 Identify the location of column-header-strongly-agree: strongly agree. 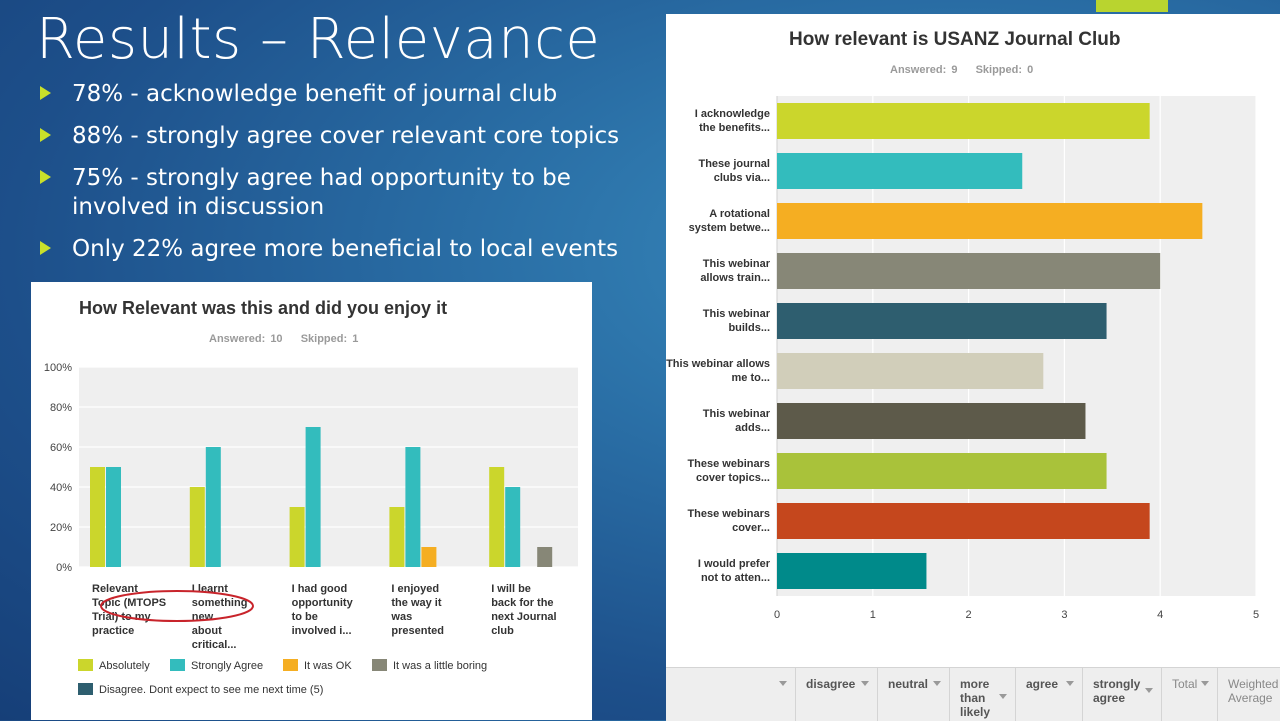
(1121, 694).